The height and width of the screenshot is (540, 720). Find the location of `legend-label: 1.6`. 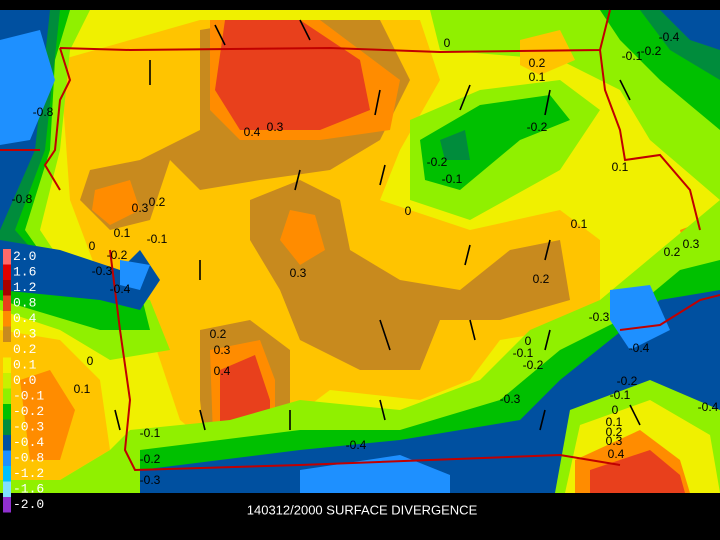

legend-label: 1.6 is located at coordinates (24, 272).